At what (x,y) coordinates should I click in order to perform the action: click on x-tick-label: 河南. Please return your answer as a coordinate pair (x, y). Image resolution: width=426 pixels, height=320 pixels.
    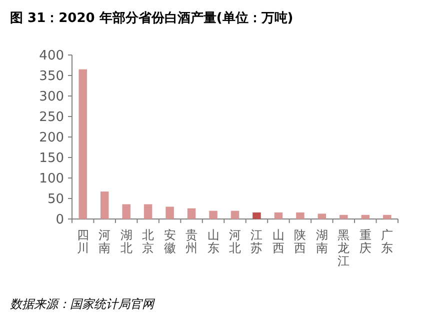
    Looking at the image, I should click on (104, 241).